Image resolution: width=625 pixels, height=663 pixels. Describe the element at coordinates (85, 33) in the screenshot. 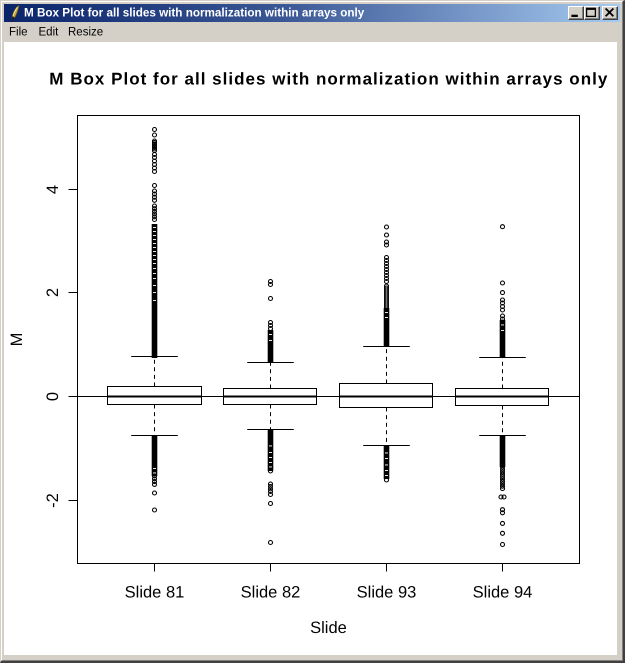

I see `svg-text: Resize` at that location.